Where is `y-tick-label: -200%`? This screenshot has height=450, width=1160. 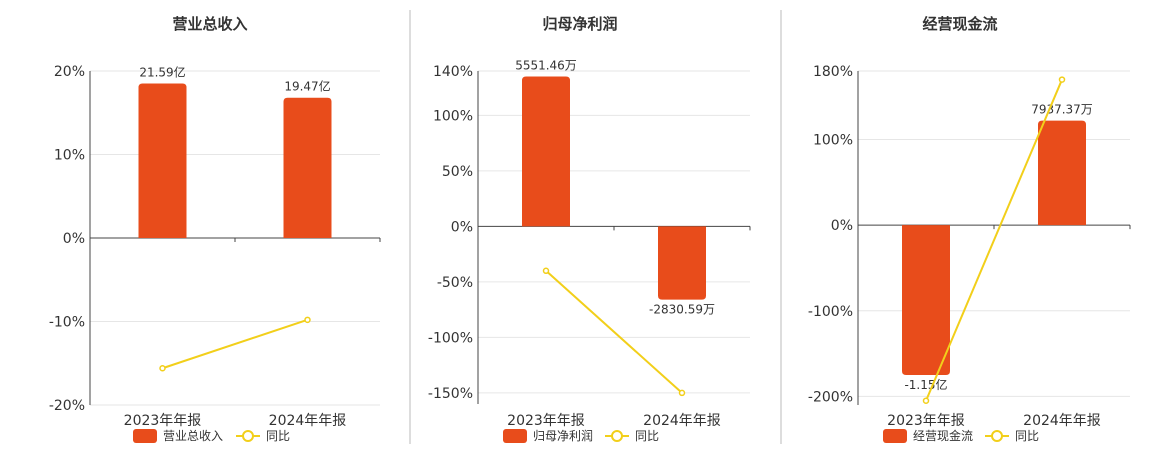 y-tick-label: -200% is located at coordinates (830, 397).